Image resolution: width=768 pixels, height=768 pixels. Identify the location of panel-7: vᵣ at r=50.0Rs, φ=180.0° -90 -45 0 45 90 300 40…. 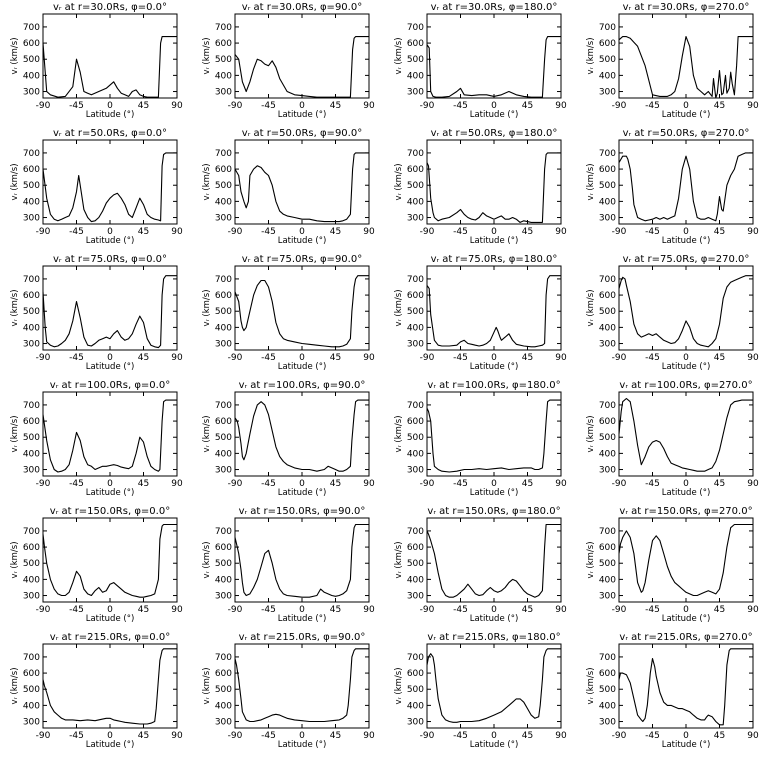
(480, 187).